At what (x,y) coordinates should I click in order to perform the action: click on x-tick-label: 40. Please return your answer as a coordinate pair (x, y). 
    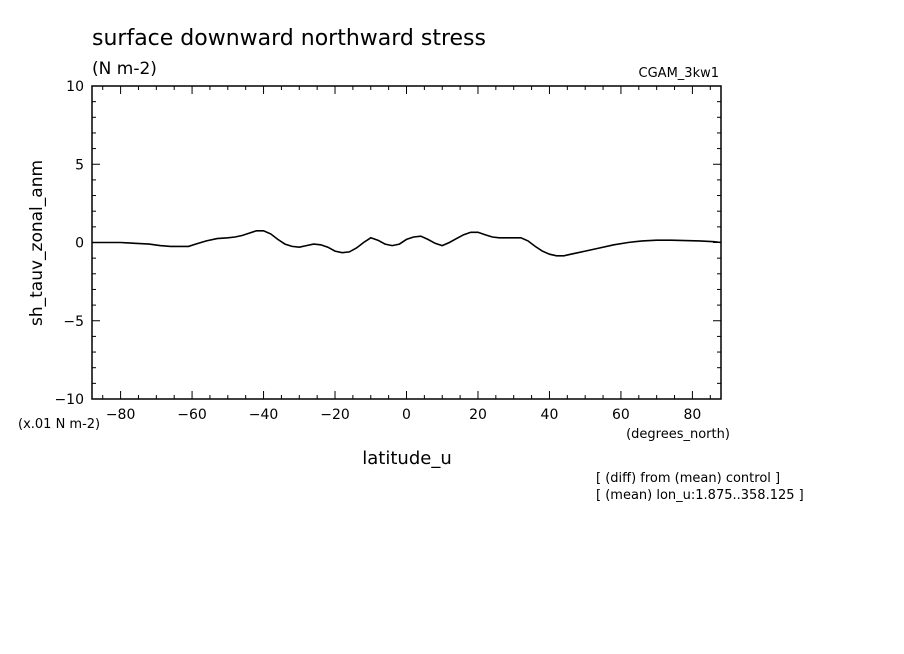
    Looking at the image, I should click on (550, 415).